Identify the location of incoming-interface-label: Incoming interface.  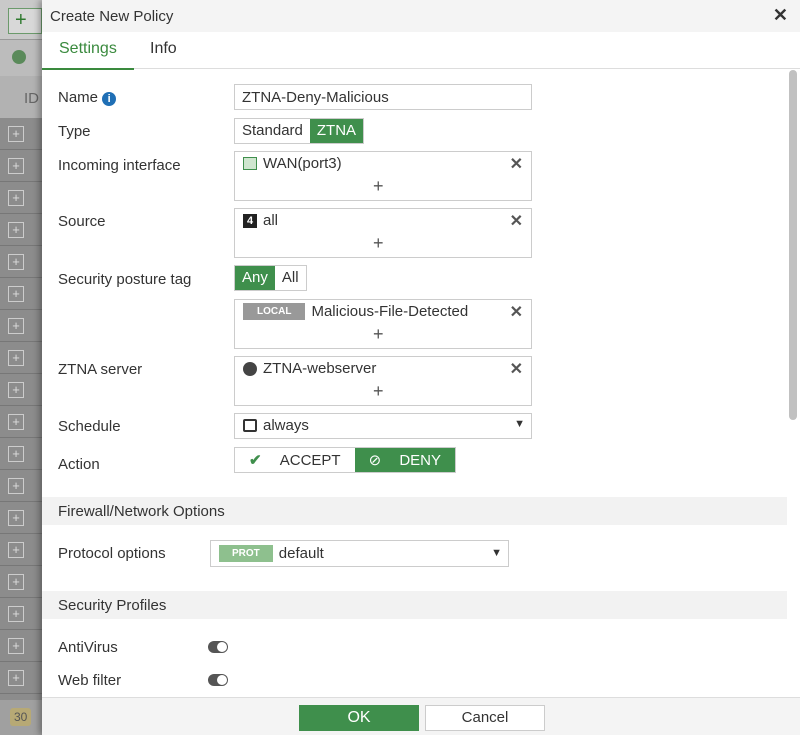
(119, 165).